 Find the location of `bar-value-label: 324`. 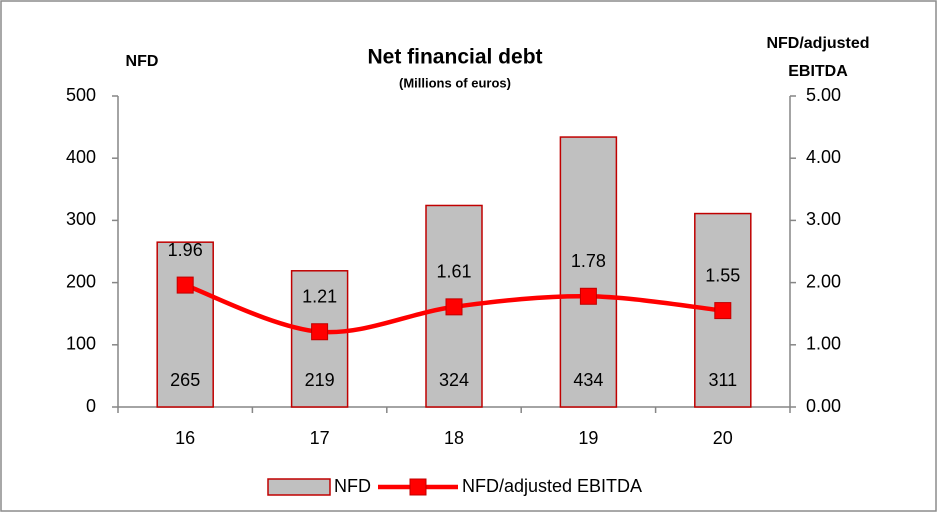

bar-value-label: 324 is located at coordinates (454, 380).